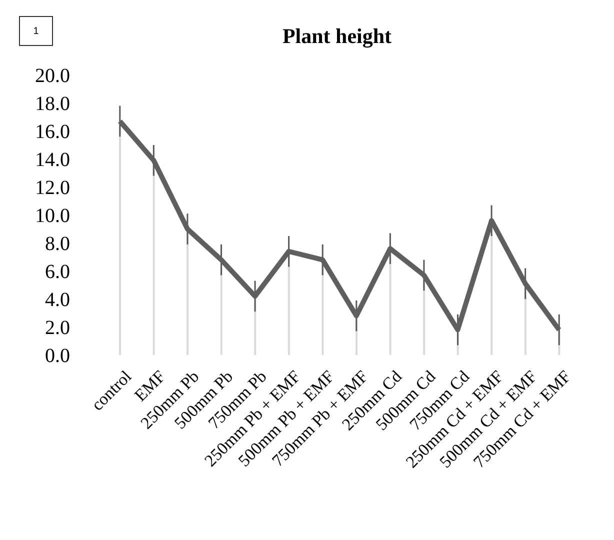 This screenshot has width=614, height=540. I want to click on y-tick-label: 14.0, so click(52, 160).